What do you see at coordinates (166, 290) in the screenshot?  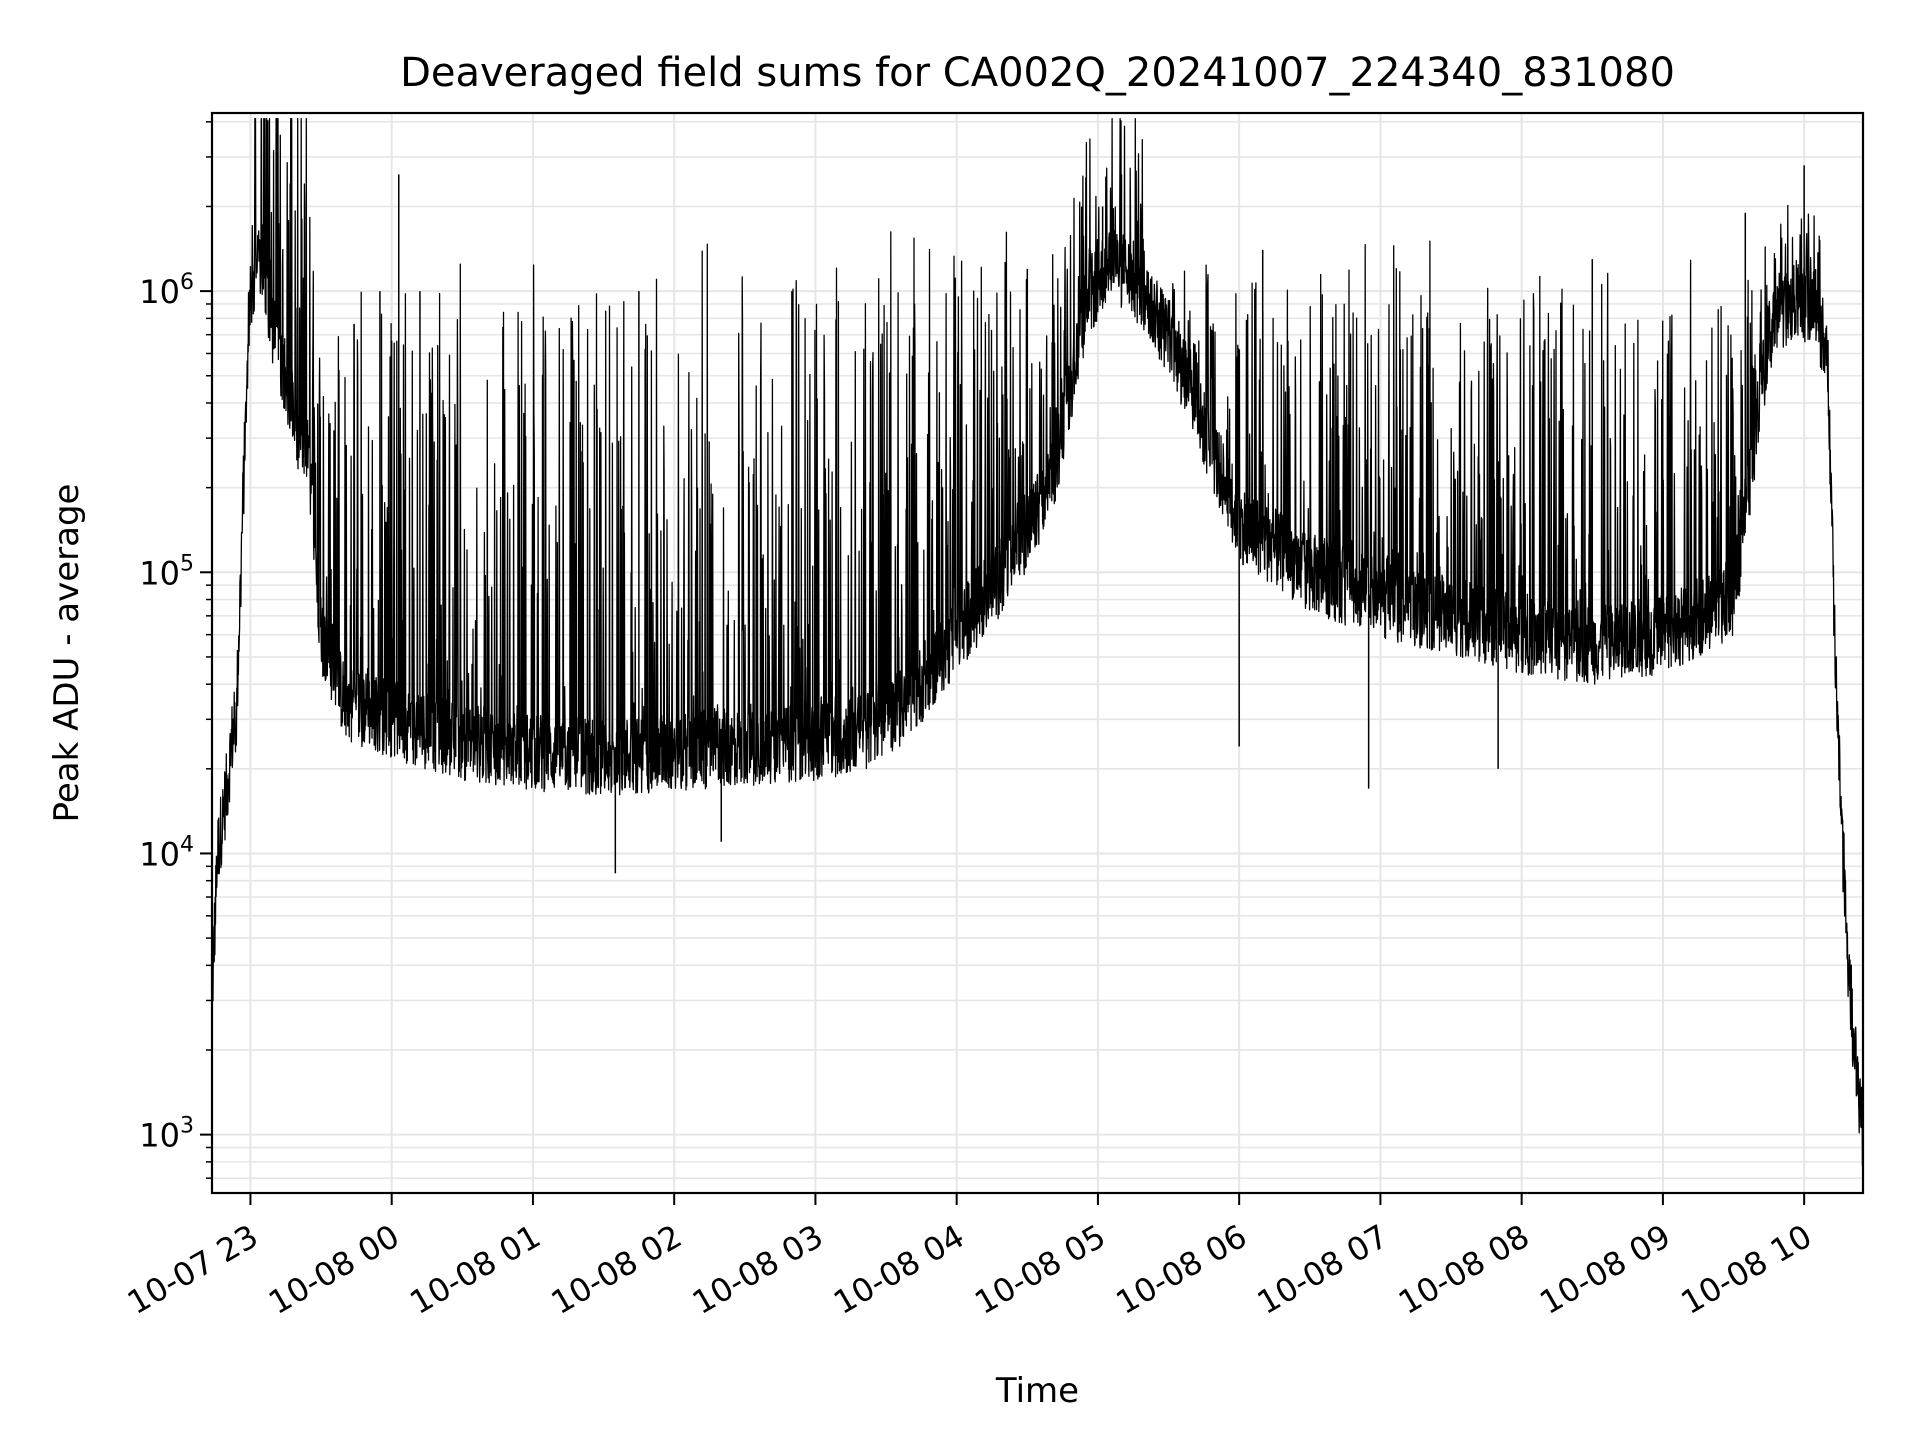 I see `y-tick-label: 106` at bounding box center [166, 290].